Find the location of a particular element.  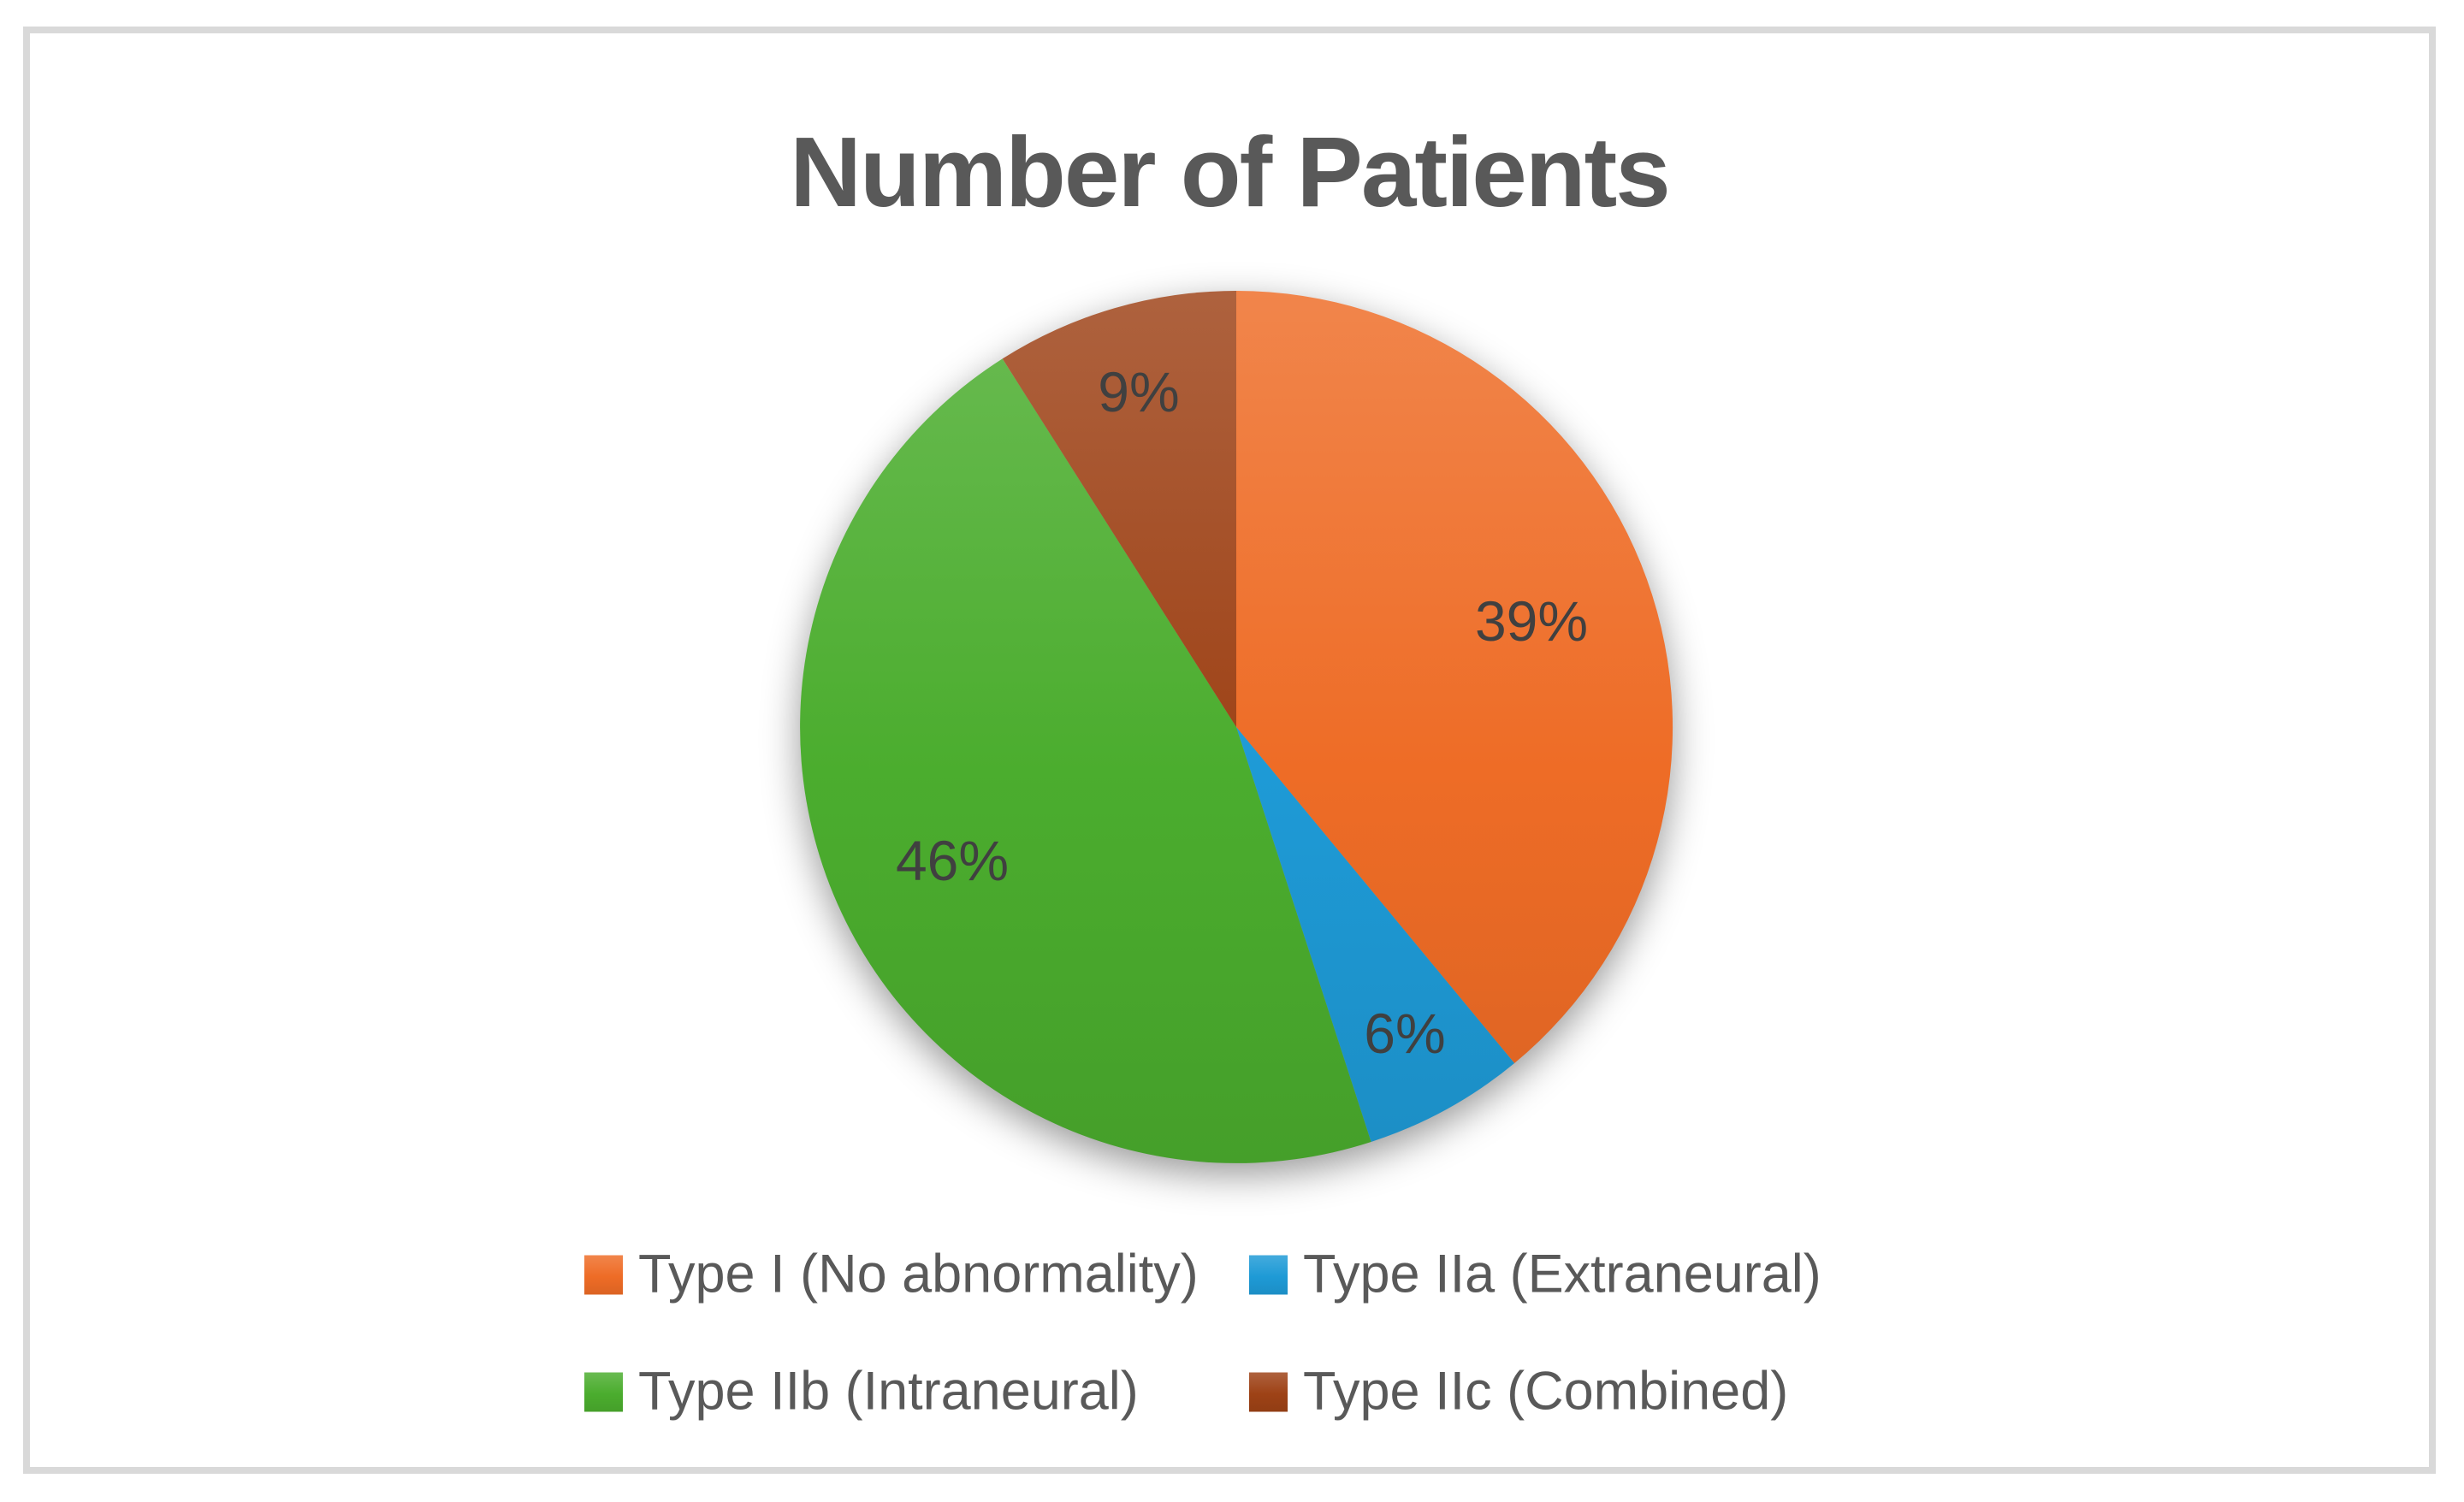

data-label-4: 9% is located at coordinates (1138, 391).